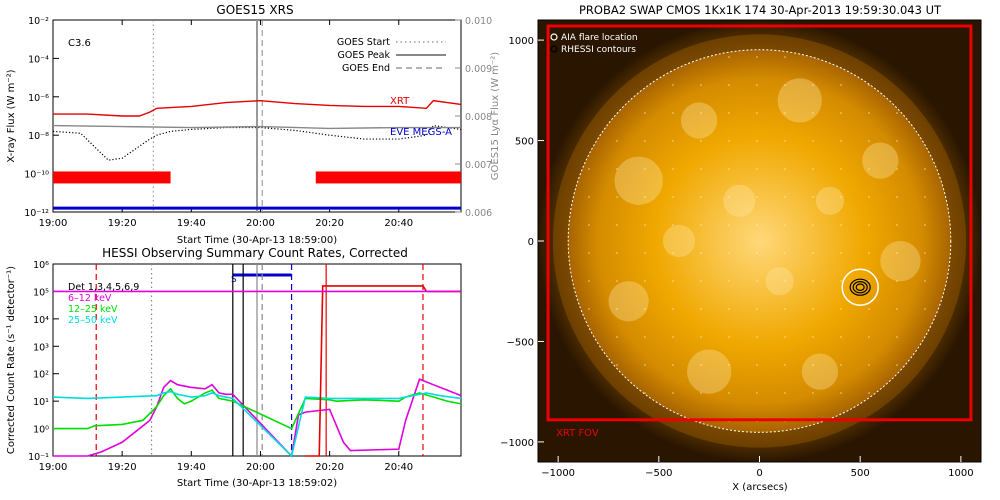 This screenshot has width=1000, height=500. What do you see at coordinates (960, 473) in the screenshot?
I see `swap-x-tick-label: 1000` at bounding box center [960, 473].